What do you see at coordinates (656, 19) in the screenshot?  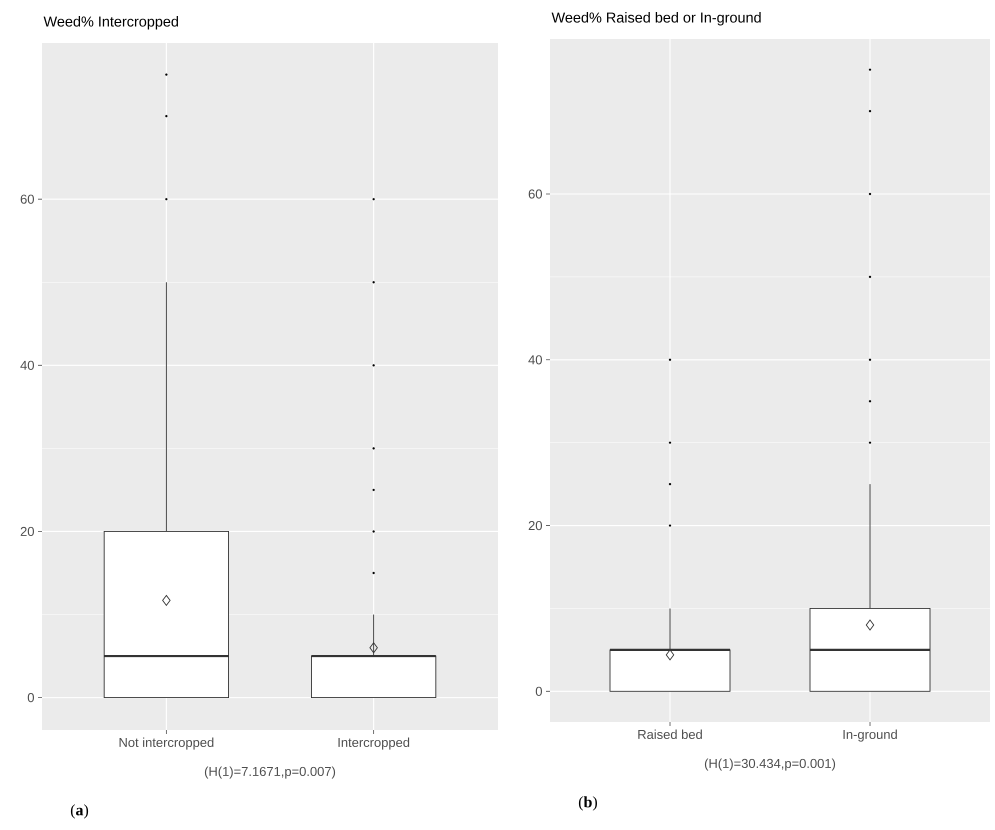 I see `chart-title: Weed% Raised bed or In-ground` at bounding box center [656, 19].